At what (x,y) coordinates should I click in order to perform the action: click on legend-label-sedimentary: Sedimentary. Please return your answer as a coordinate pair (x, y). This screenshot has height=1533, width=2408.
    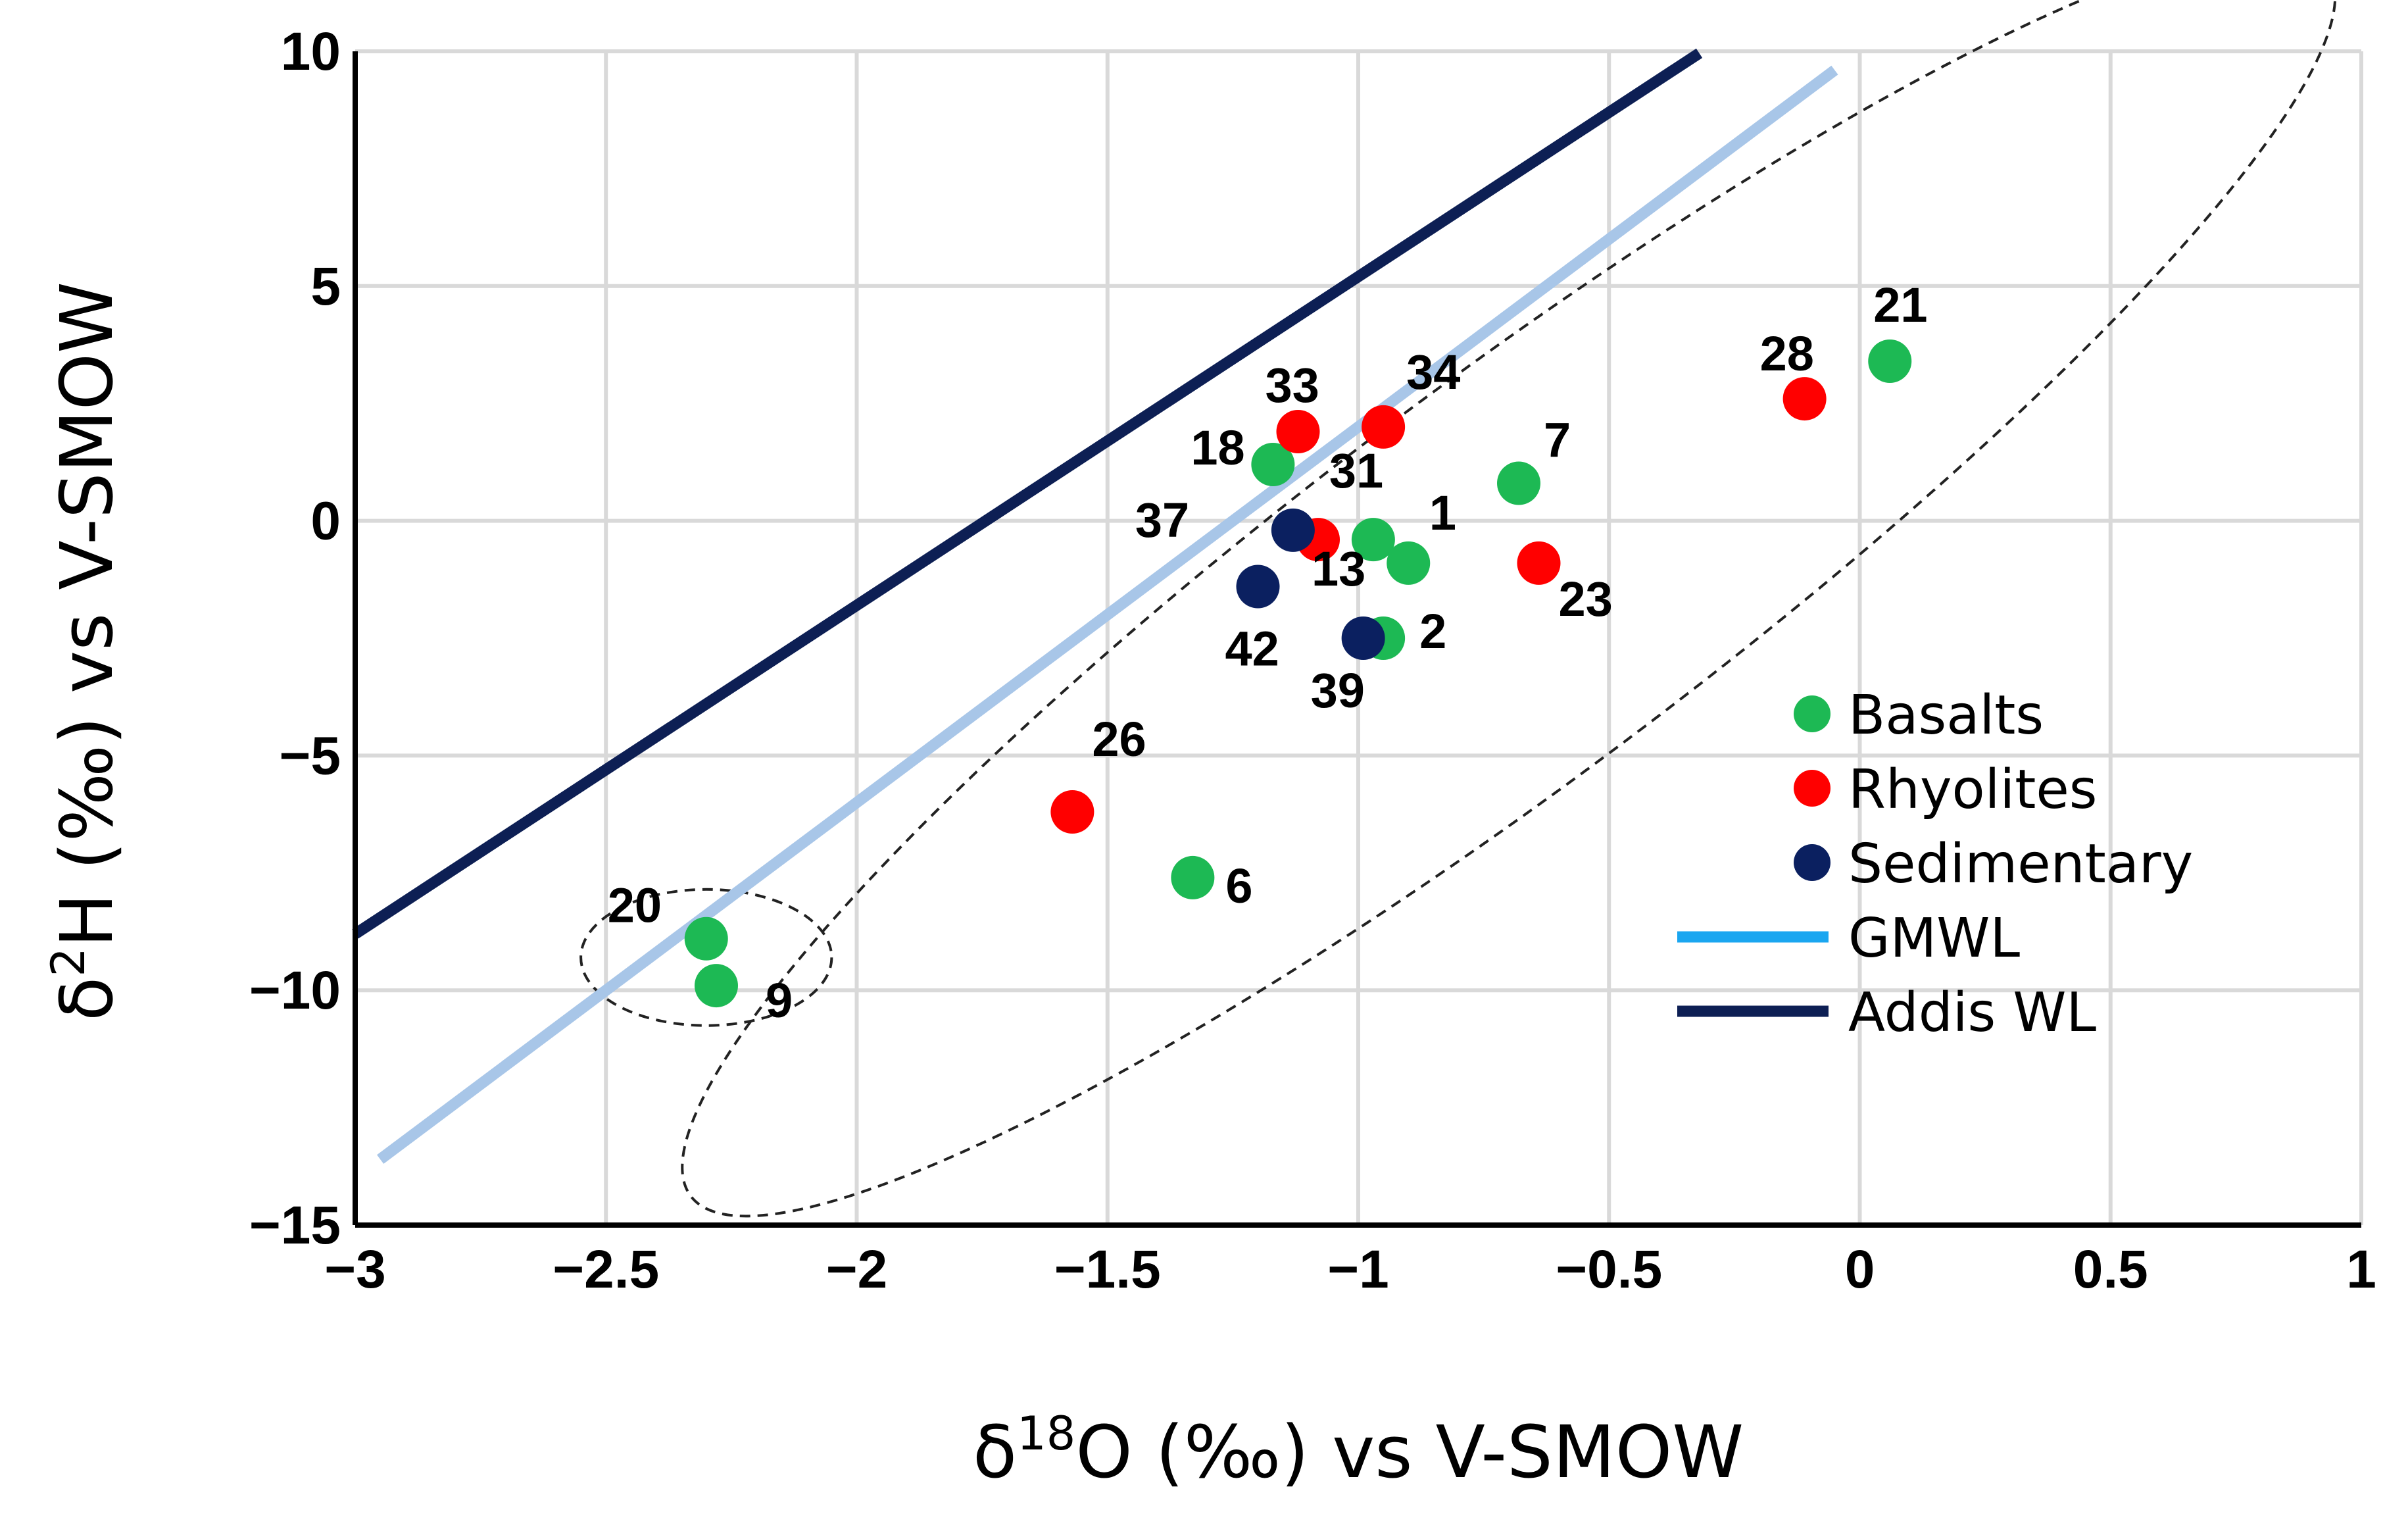
    Looking at the image, I should click on (2021, 864).